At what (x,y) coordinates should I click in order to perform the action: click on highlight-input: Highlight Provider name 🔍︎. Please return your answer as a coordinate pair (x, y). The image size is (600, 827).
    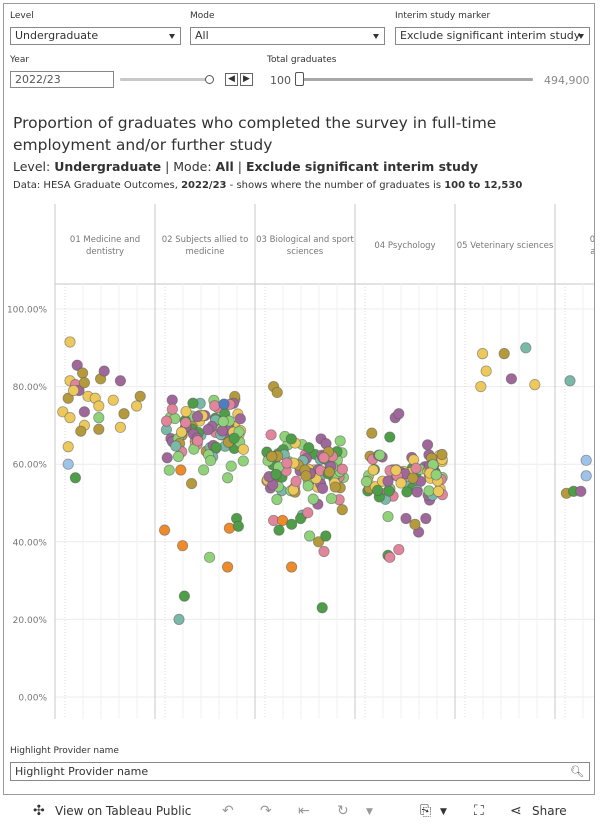
    Looking at the image, I should click on (300, 771).